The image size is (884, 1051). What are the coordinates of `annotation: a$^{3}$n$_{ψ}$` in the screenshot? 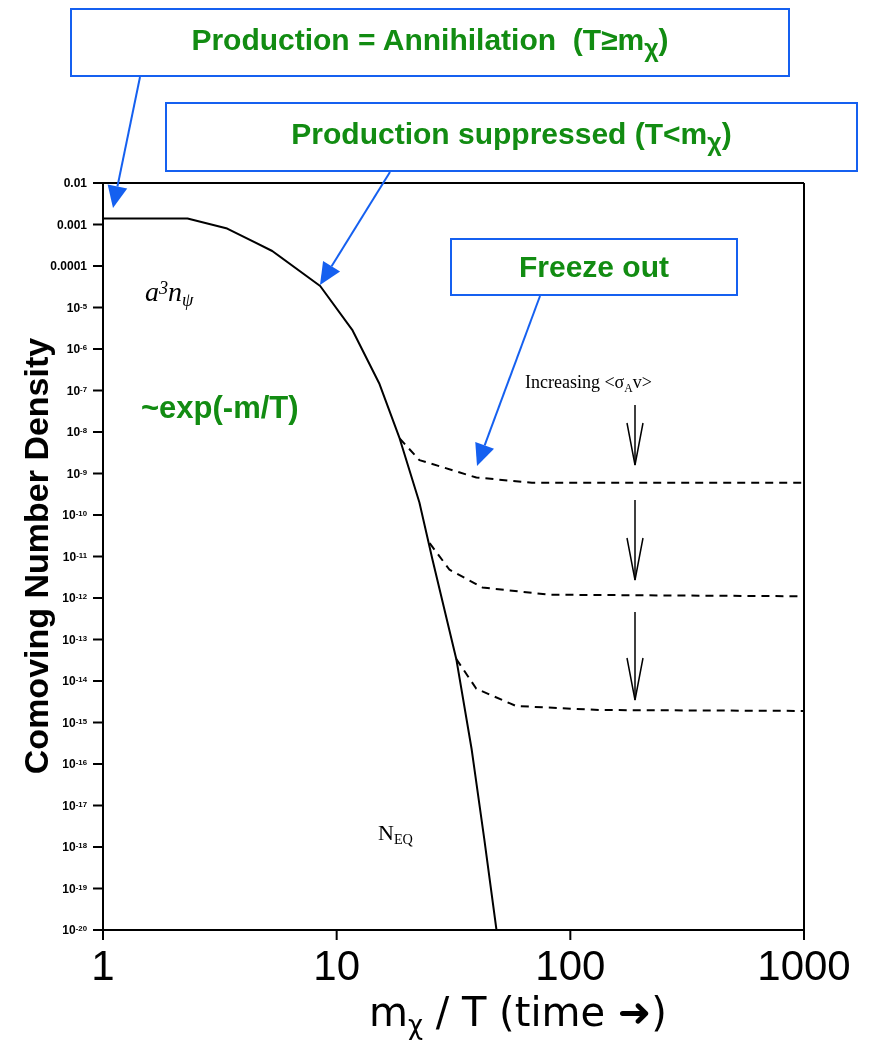 It's located at (170, 293).